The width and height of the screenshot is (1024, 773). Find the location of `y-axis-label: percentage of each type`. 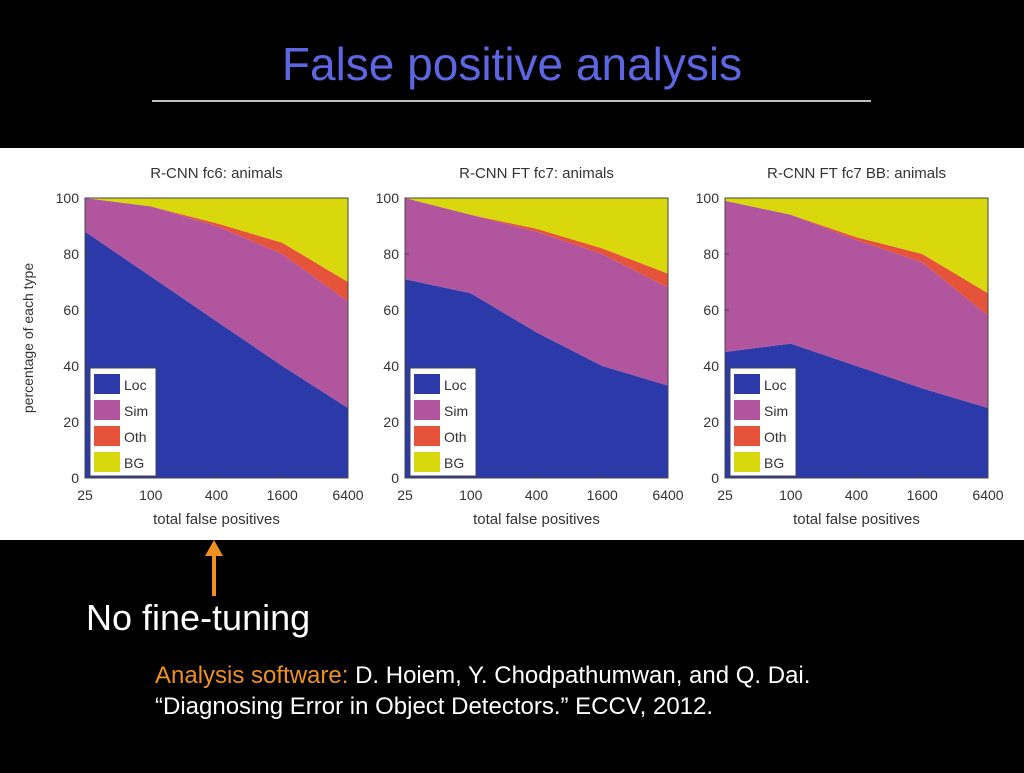

y-axis-label: percentage of each type is located at coordinates (28, 338).